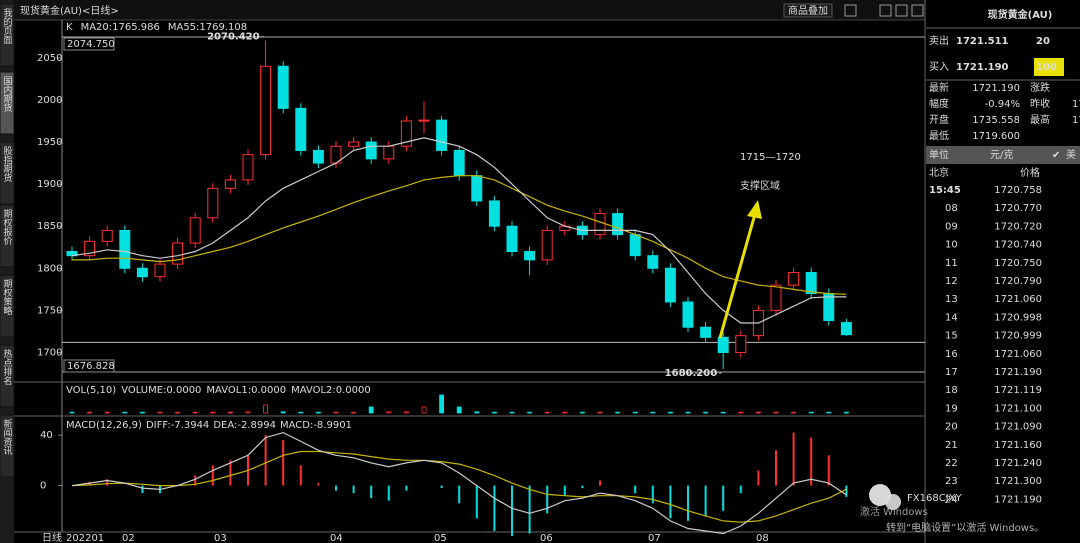  I want to click on quote-side-size: 20, so click(1043, 41).